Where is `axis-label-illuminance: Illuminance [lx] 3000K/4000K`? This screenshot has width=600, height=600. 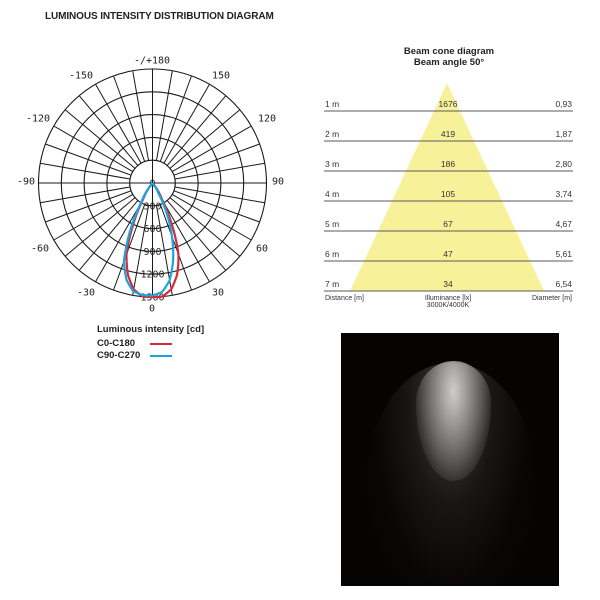 axis-label-illuminance: Illuminance [lx] 3000K/4000K is located at coordinates (448, 302).